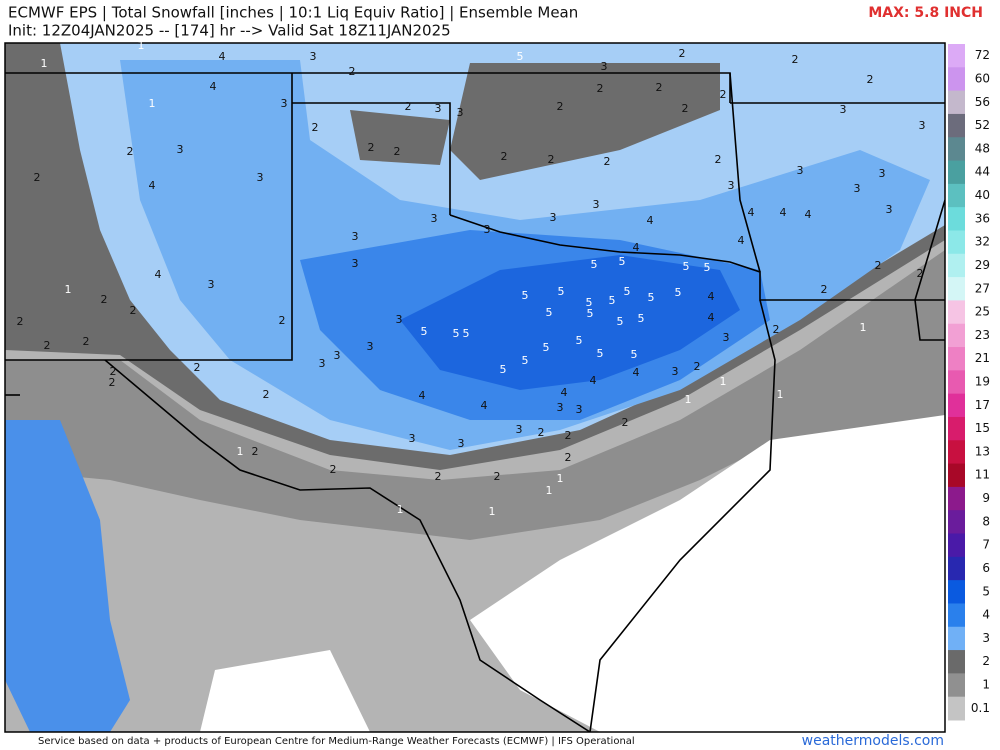 Image resolution: width=1000 pixels, height=750 pixels. What do you see at coordinates (67, 576) in the screenshot?
I see `blue-west` at bounding box center [67, 576].